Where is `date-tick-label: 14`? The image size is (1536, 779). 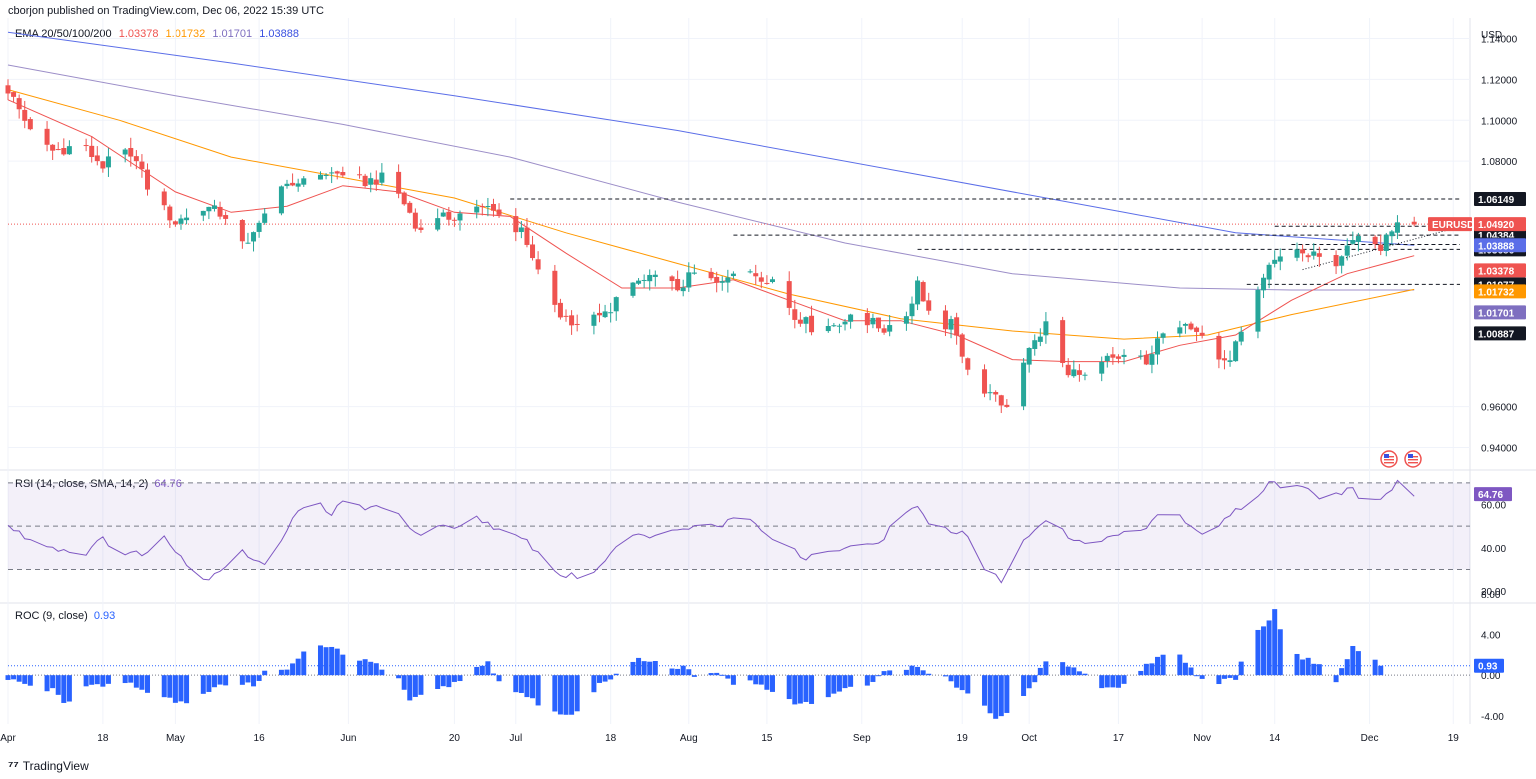
date-tick-label: 14 is located at coordinates (1275, 738).